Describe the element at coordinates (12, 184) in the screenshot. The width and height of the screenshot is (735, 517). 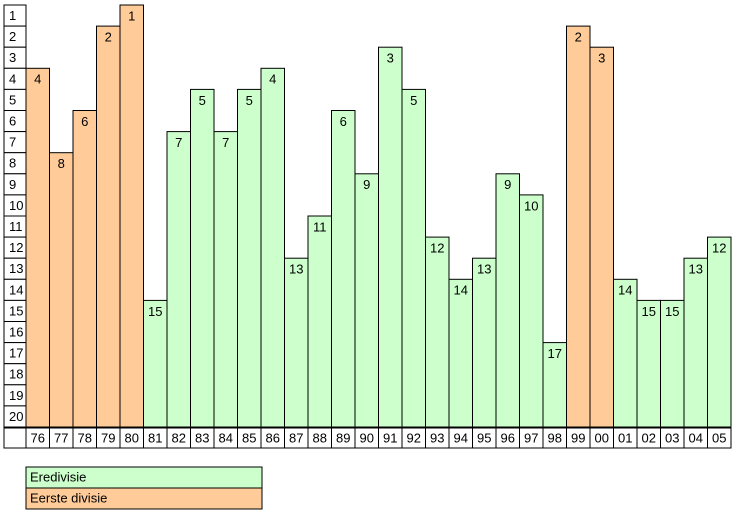
I see `y-tick-label: 9` at that location.